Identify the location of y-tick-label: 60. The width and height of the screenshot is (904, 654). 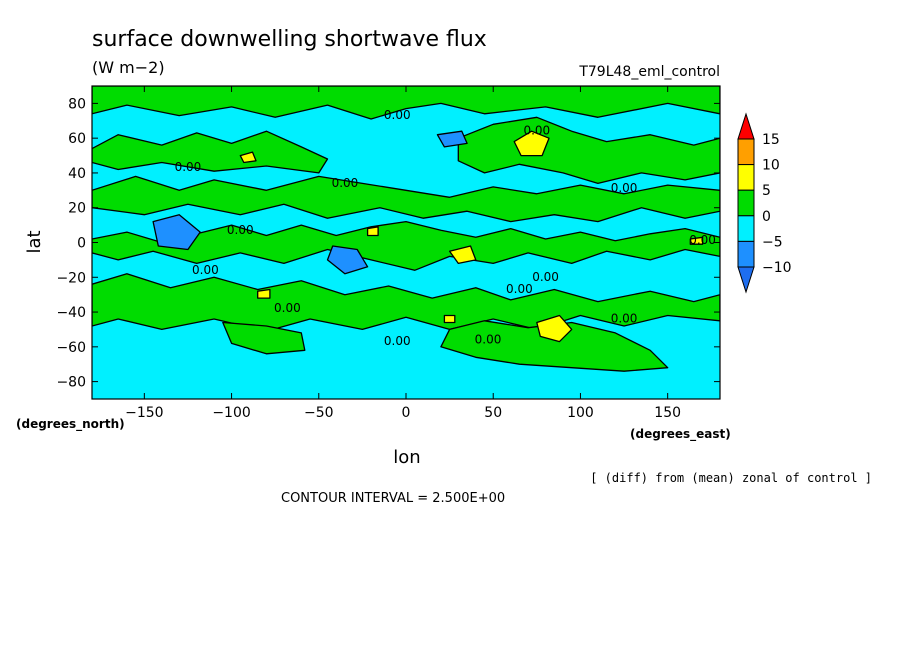
(77, 139).